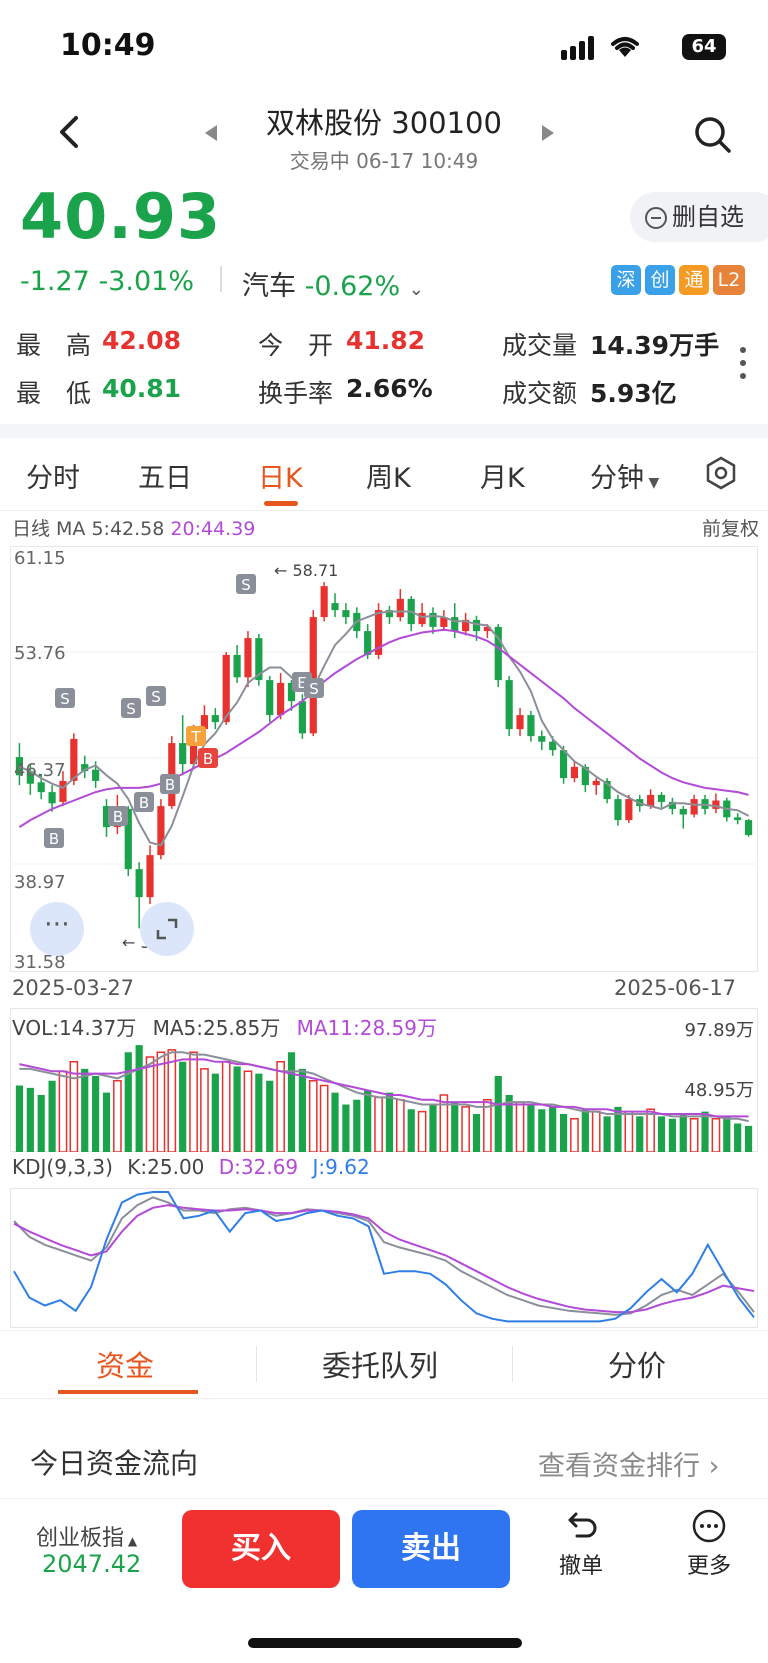 The width and height of the screenshot is (768, 1663). Describe the element at coordinates (581, 1544) in the screenshot. I see `cancel-order-button: 撤单` at that location.